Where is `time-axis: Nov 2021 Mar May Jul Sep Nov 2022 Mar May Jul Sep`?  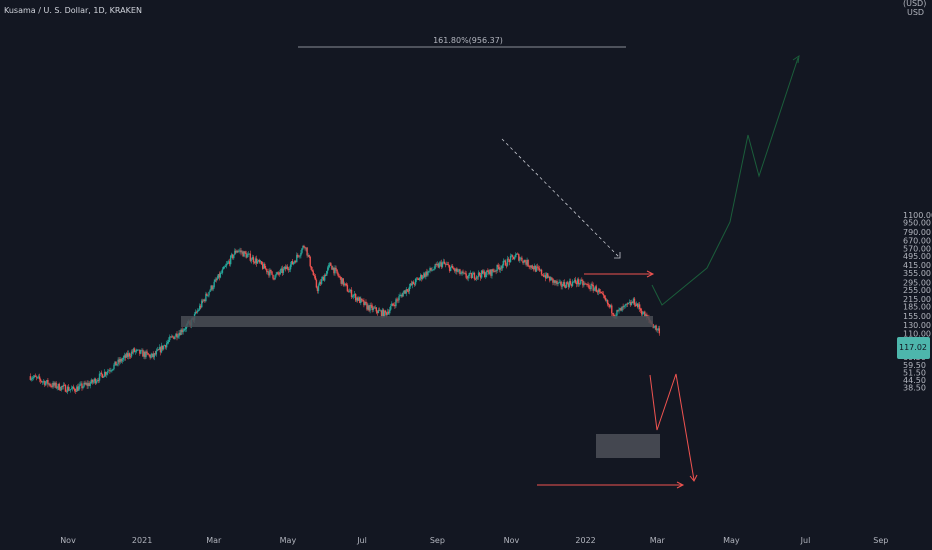 time-axis: Nov 2021 Mar May Jul Sep Nov 2022 Mar May Jul Sep is located at coordinates (474, 540).